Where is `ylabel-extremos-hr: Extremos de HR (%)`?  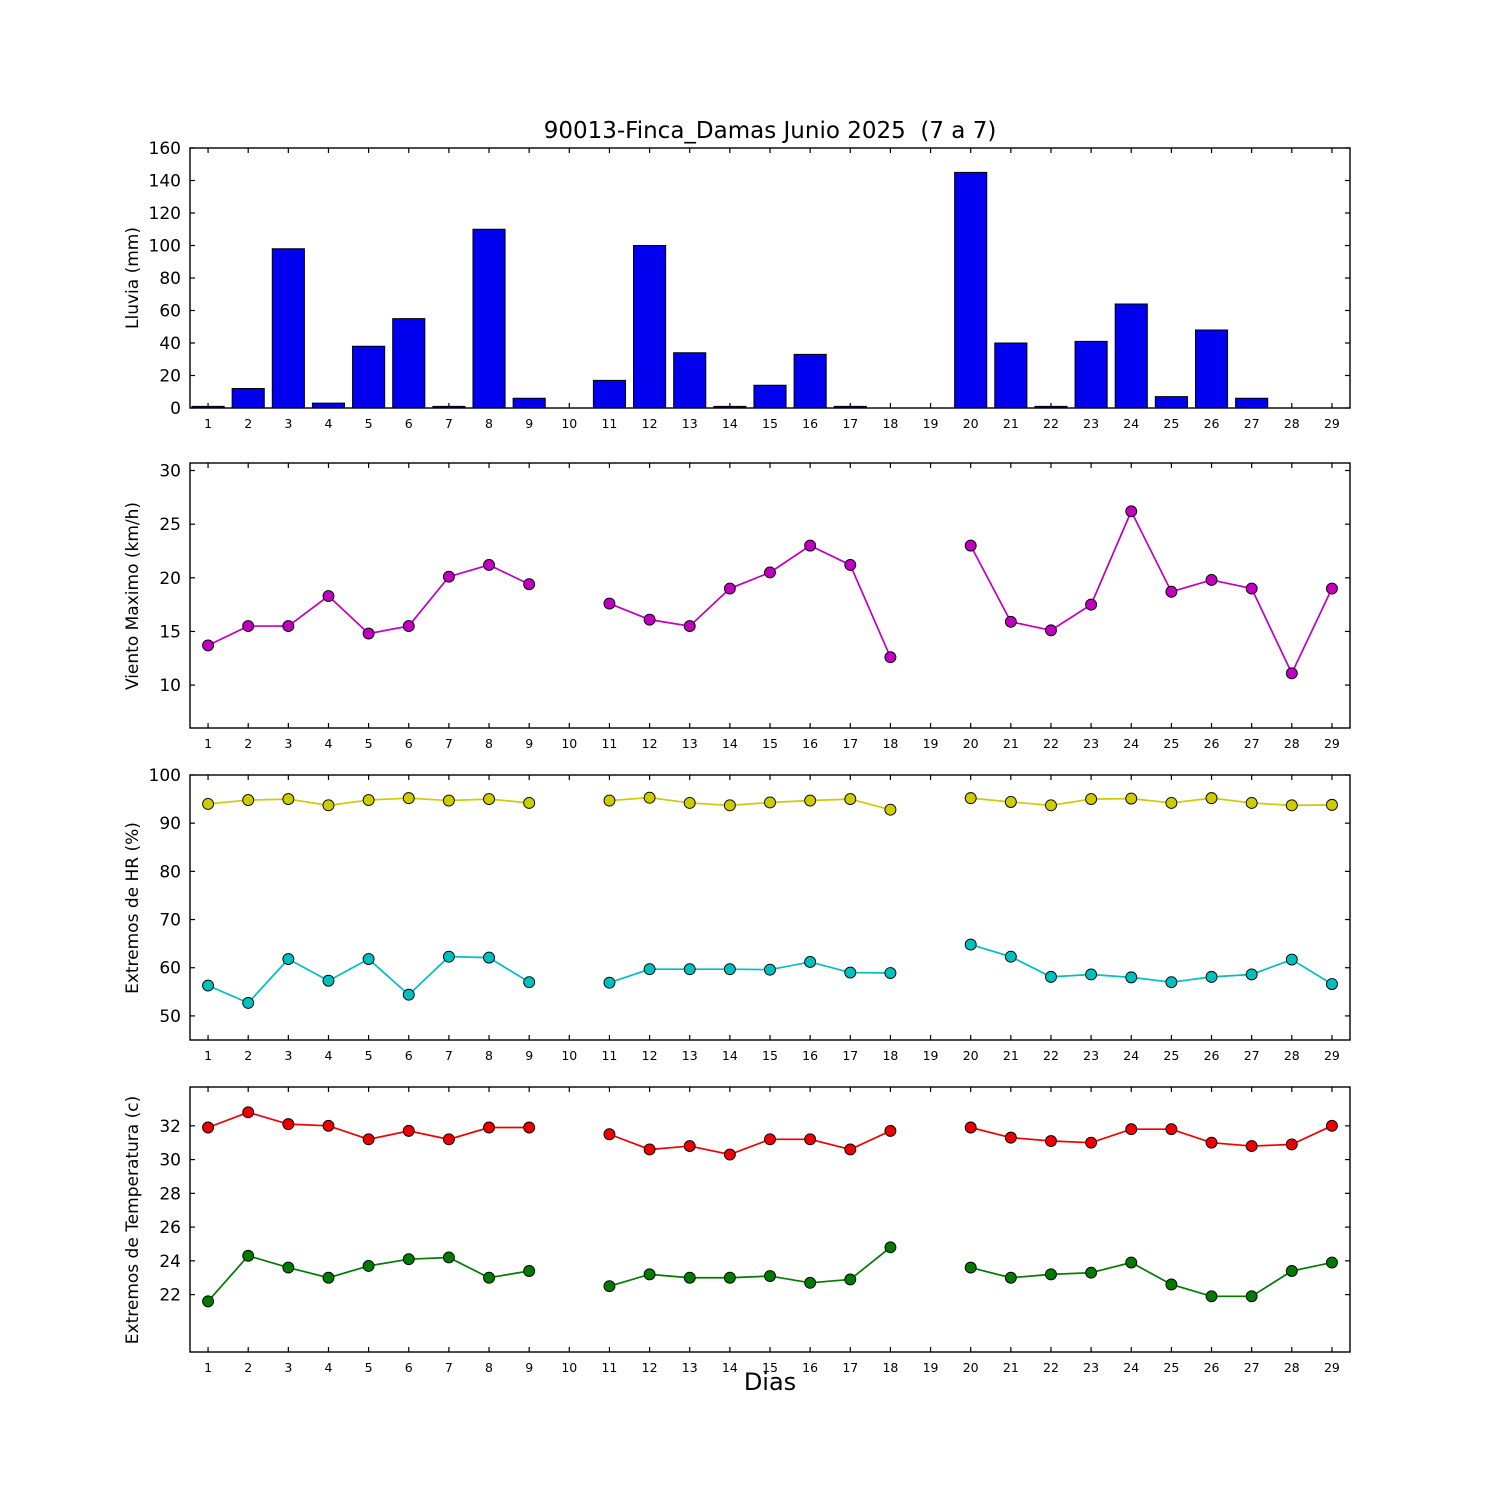 ylabel-extremos-hr: Extremos de HR (%) is located at coordinates (133, 908).